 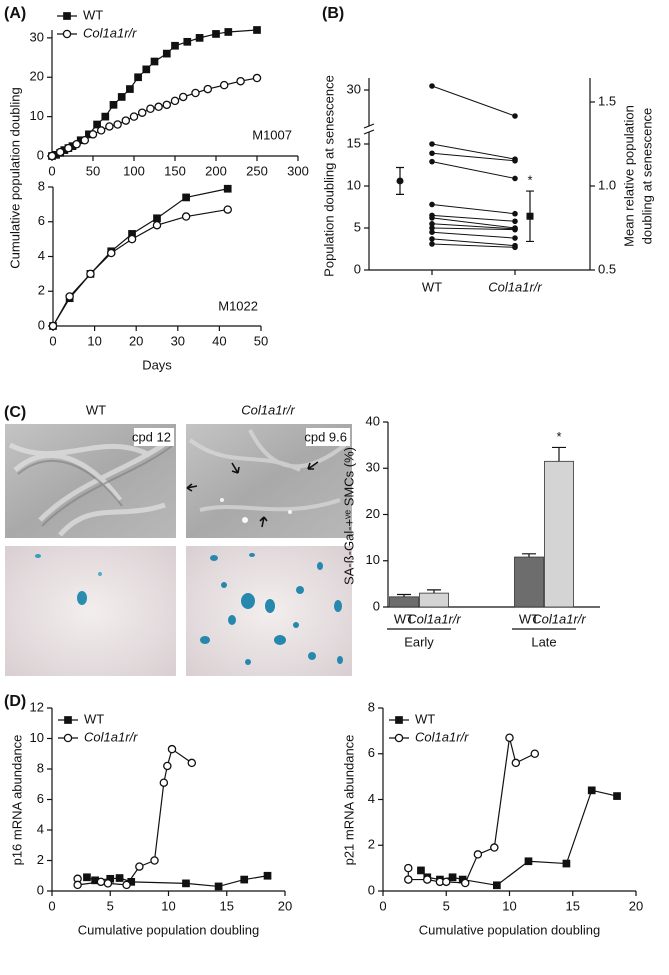 I want to click on x-axis-label: Cumulative population doubling, so click(x=168, y=929).